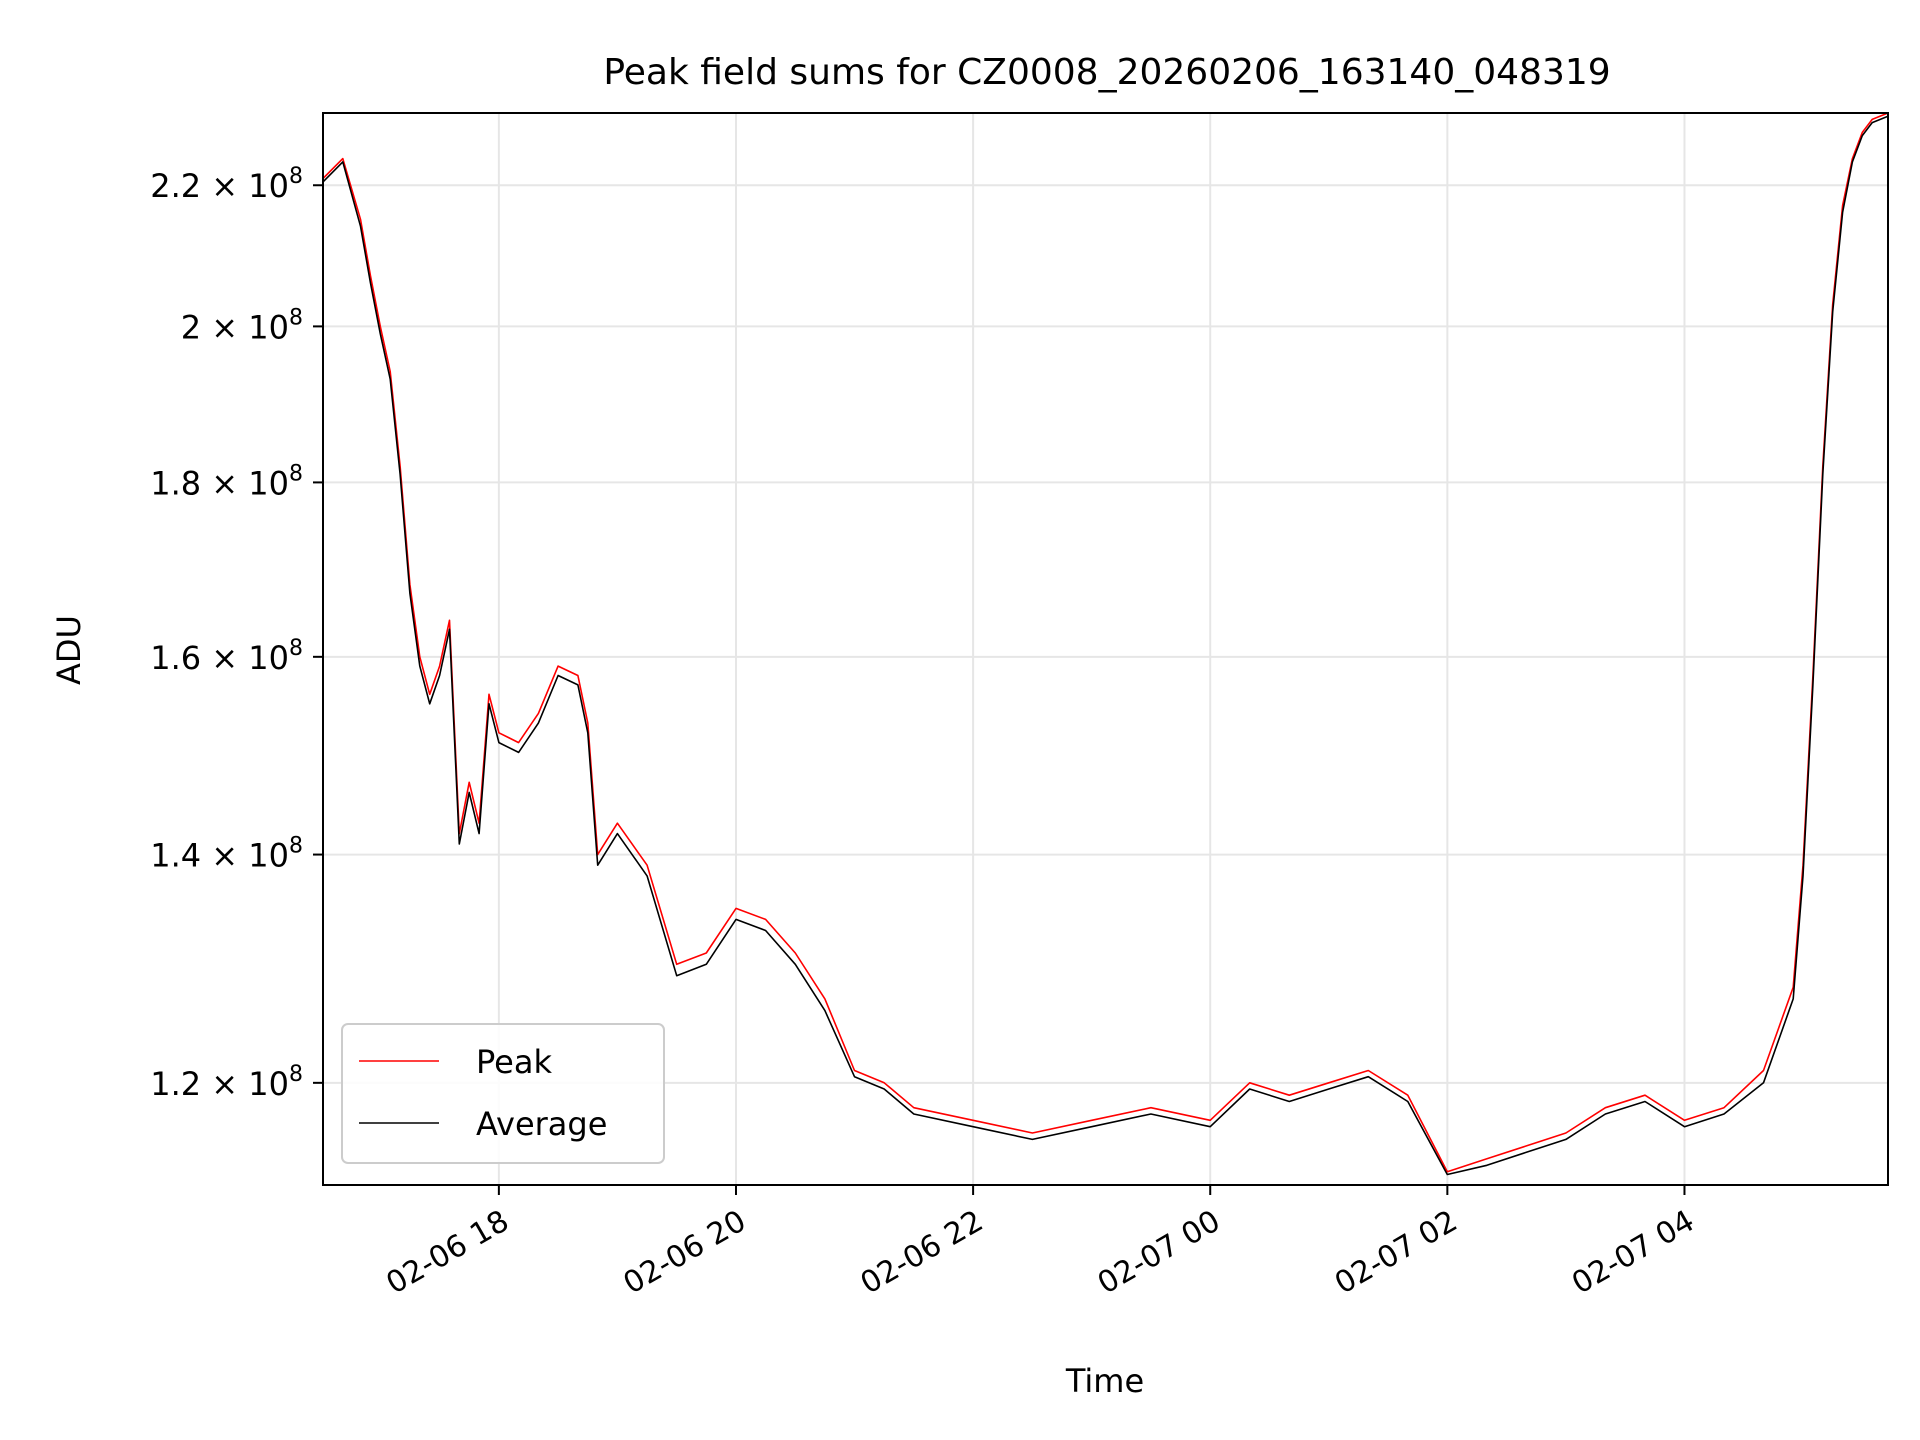 The width and height of the screenshot is (1920, 1440). I want to click on legend-box, so click(503, 1093).